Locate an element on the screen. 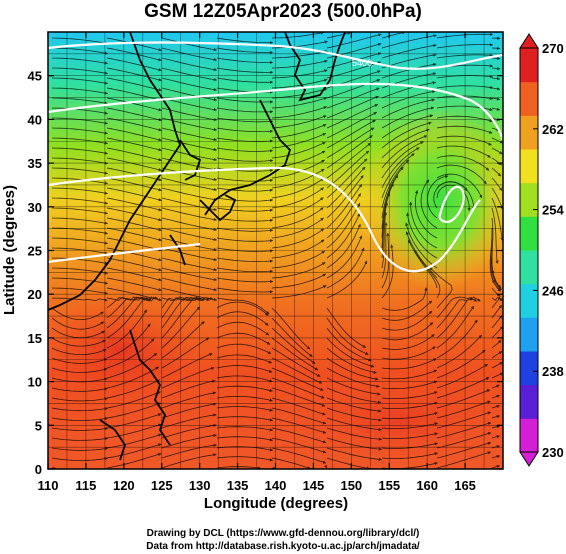 The width and height of the screenshot is (566, 554). y-tick-label: 5 is located at coordinates (38, 425).